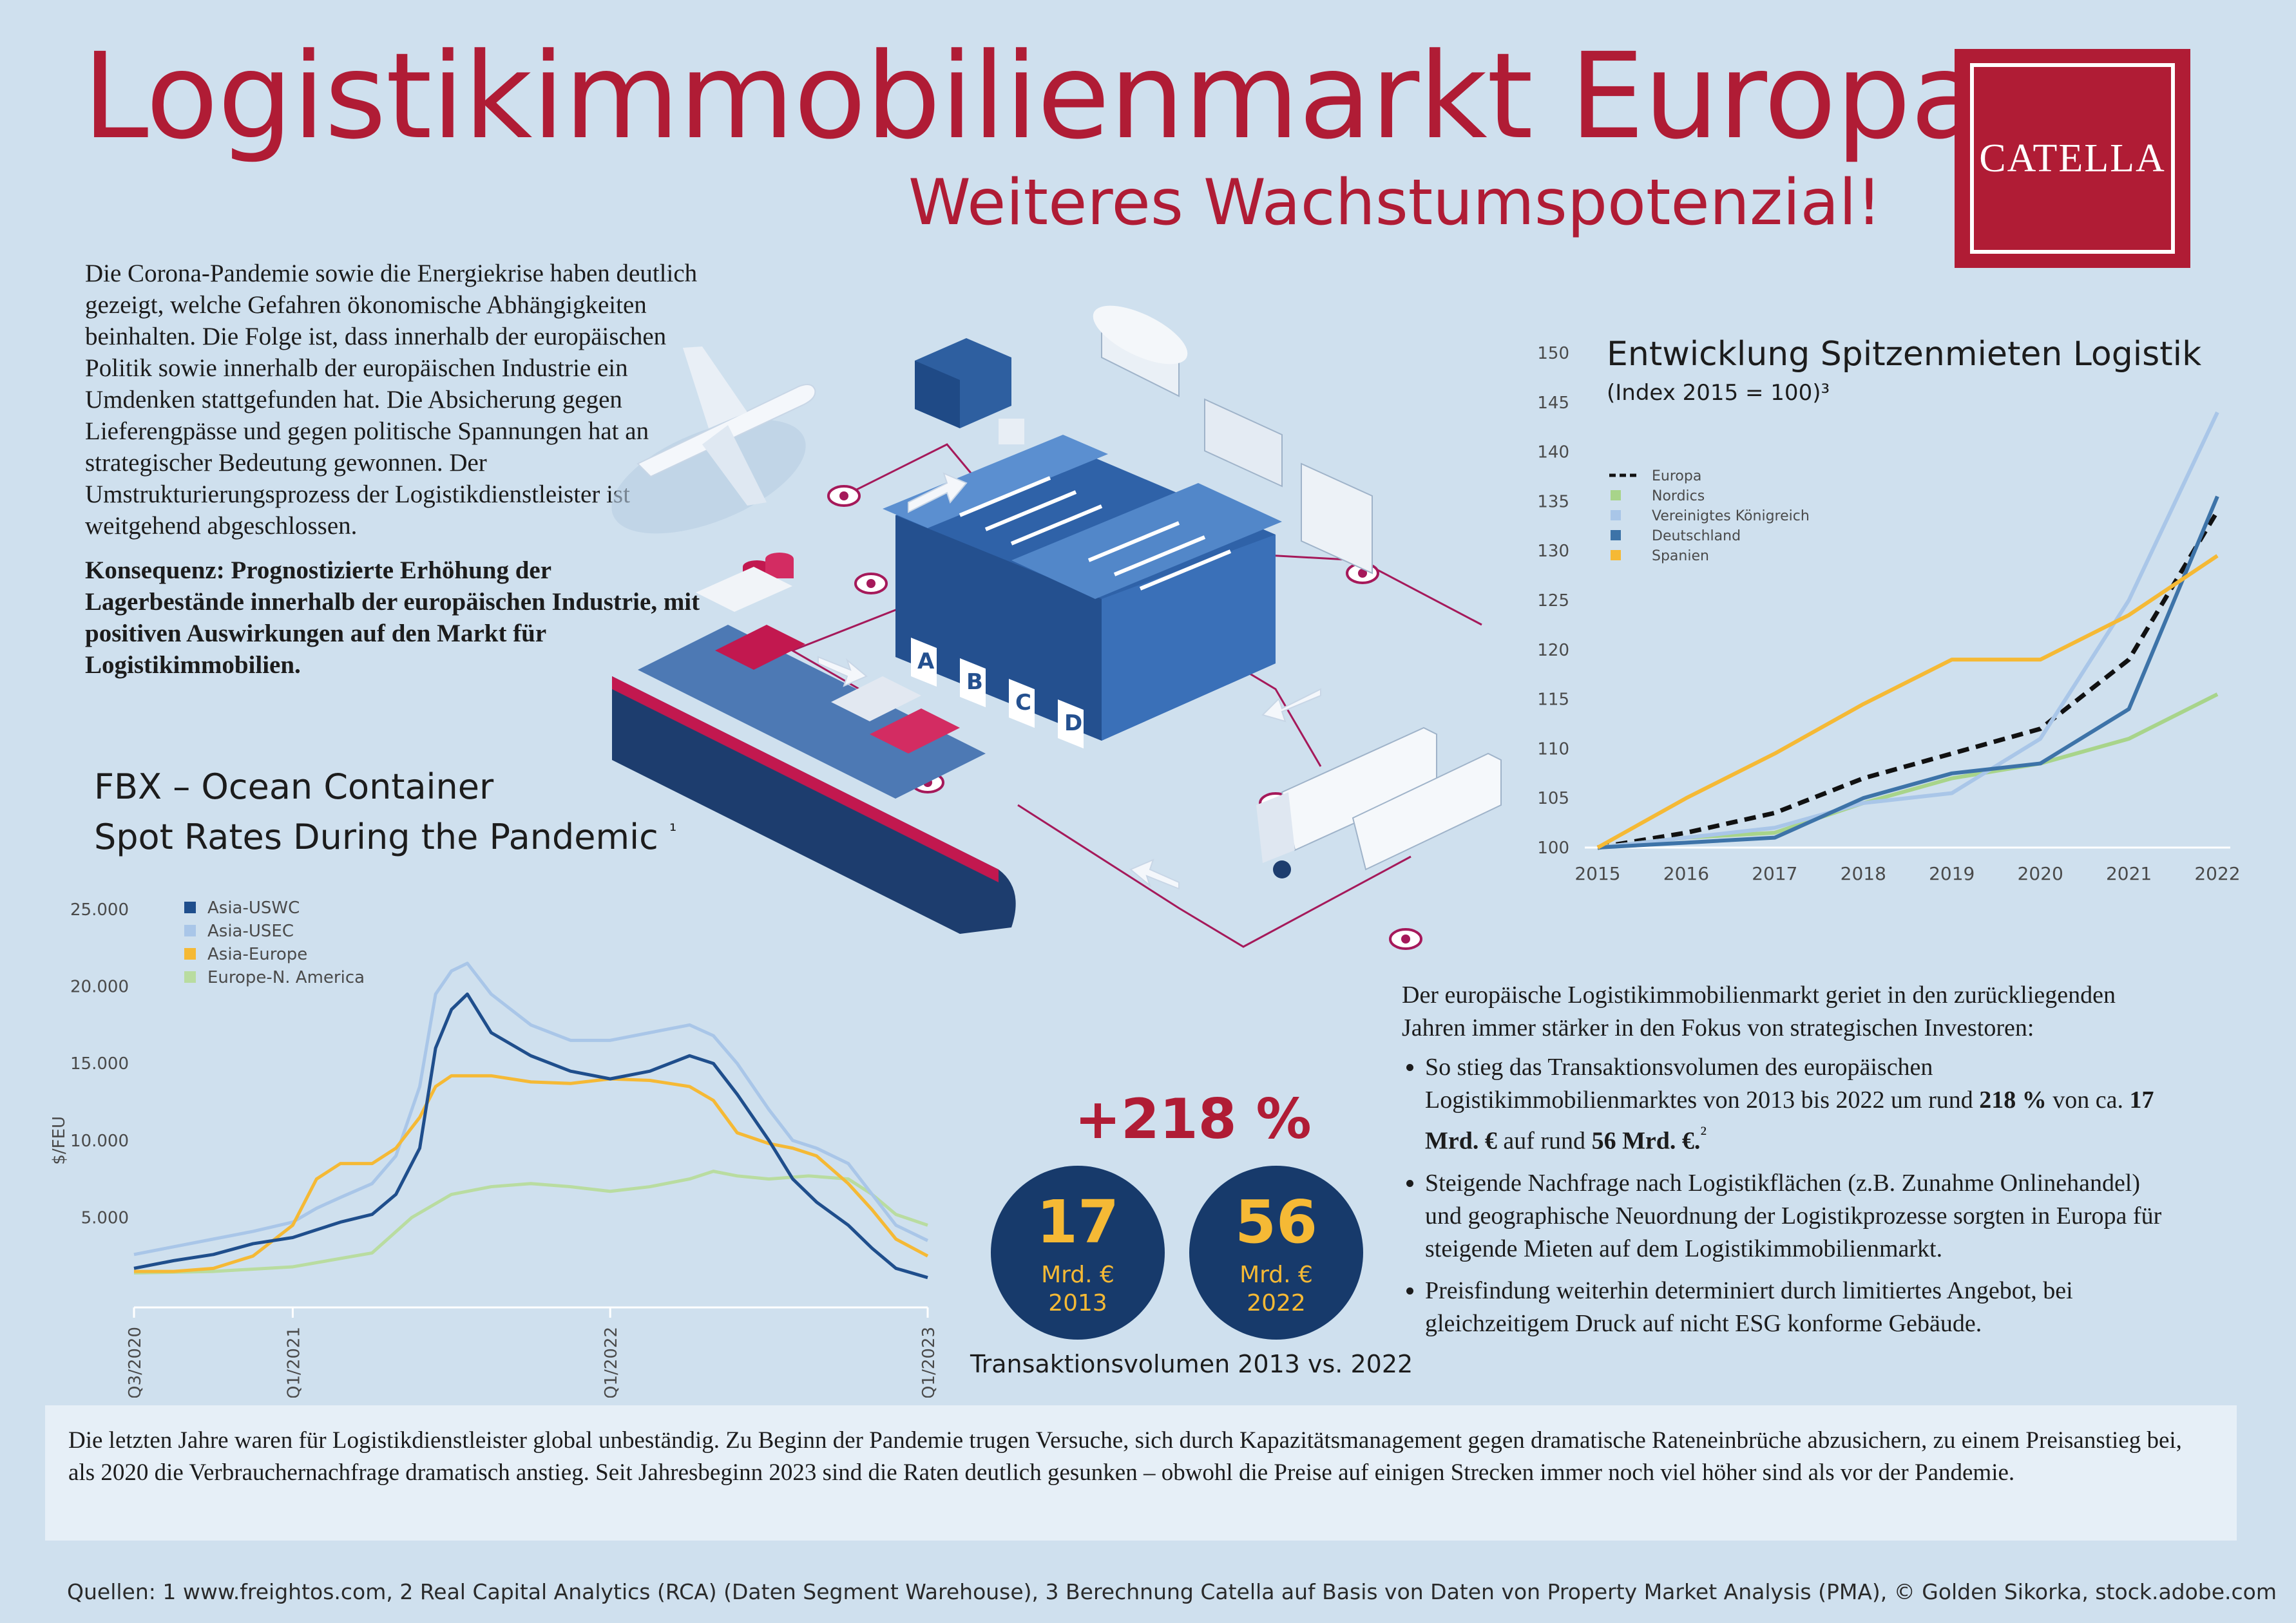 The width and height of the screenshot is (2296, 1623). I want to click on bullet1-percent: 218 %, so click(2013, 1100).